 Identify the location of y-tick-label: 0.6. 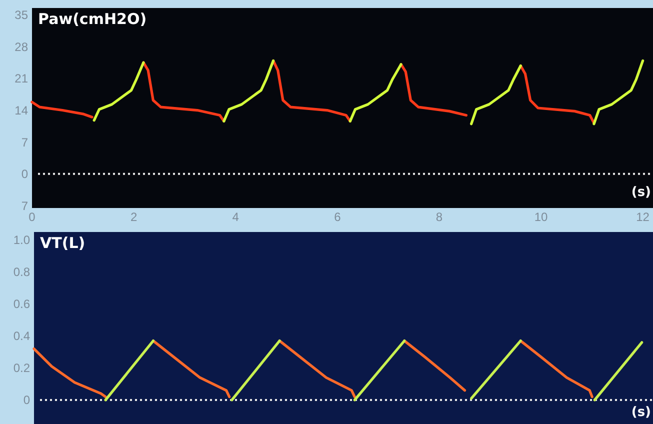
(21, 304).